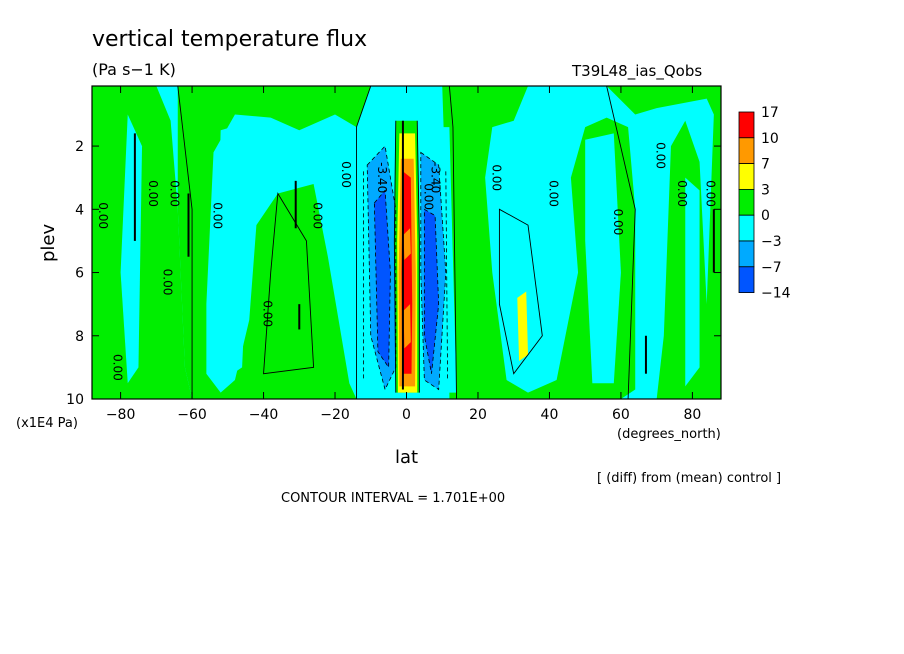  Describe the element at coordinates (79, 147) in the screenshot. I see `y-tick-label-0: 2` at that location.